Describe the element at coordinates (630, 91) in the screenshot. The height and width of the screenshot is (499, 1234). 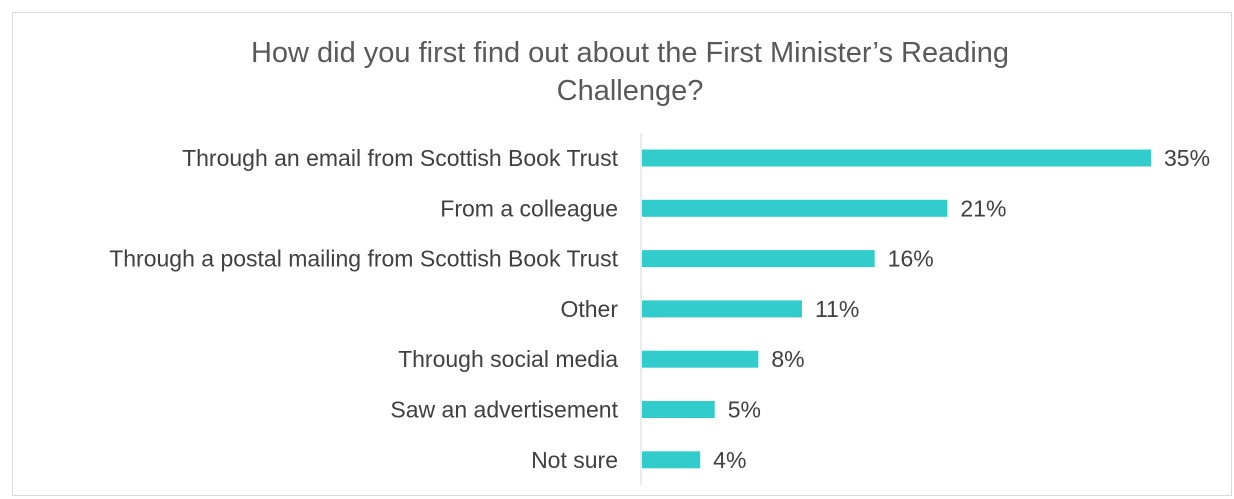
I see `chart-title-line-2: Challenge?` at that location.